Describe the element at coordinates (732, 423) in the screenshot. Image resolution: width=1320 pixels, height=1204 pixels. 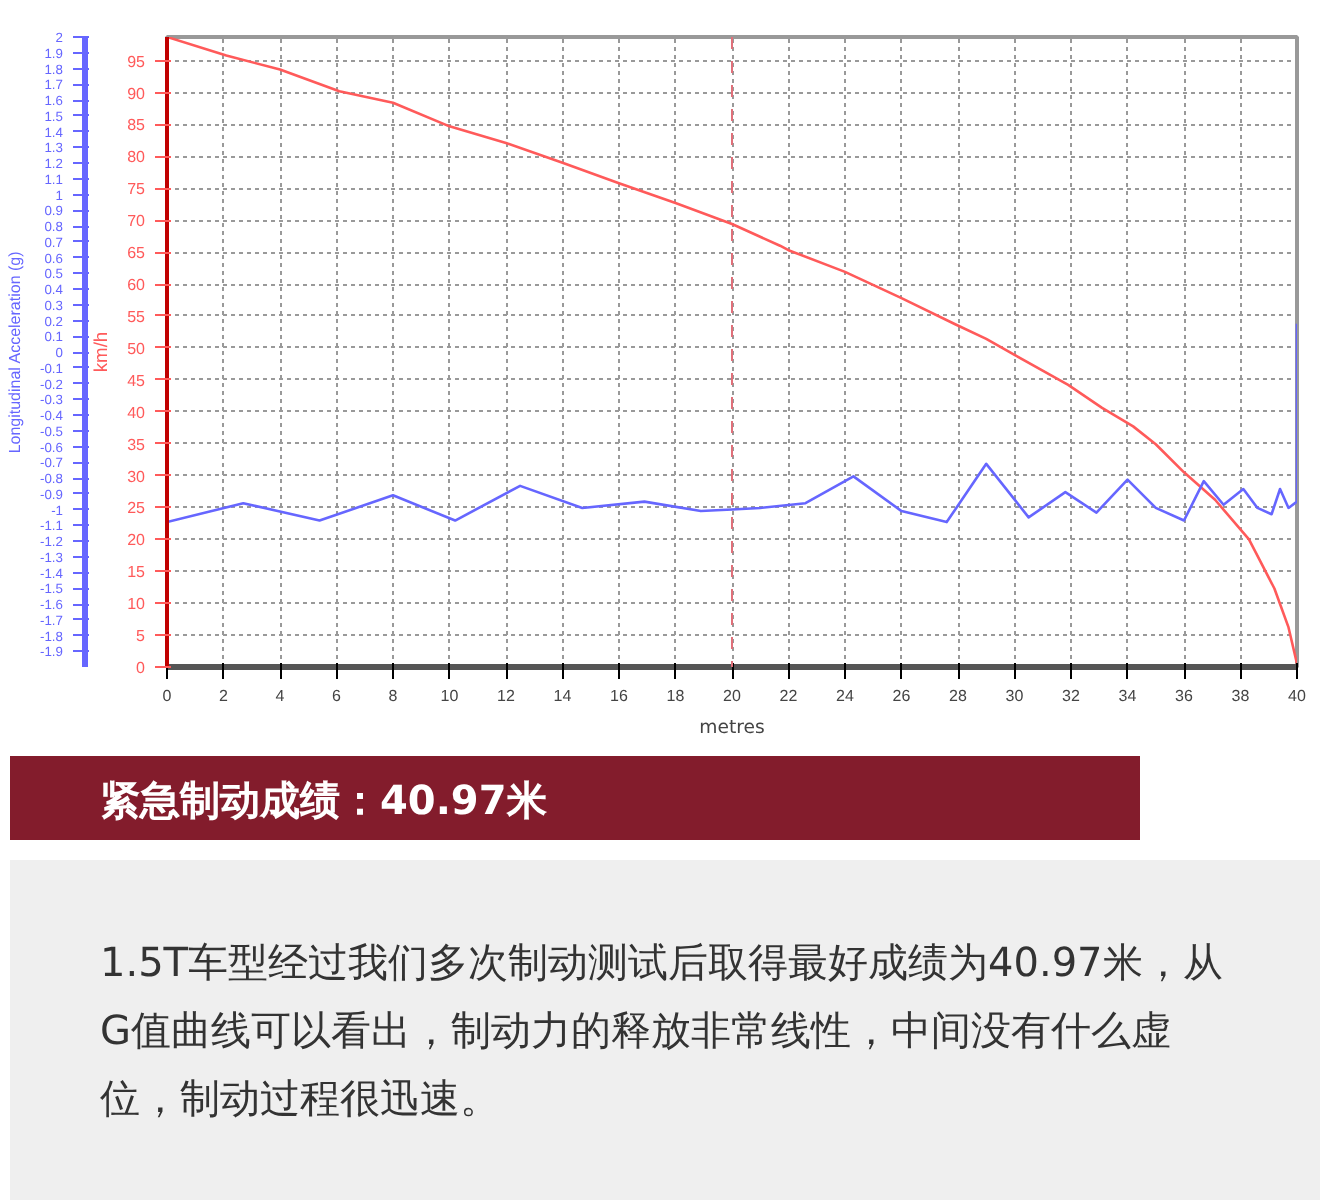
I see `line-series` at that location.